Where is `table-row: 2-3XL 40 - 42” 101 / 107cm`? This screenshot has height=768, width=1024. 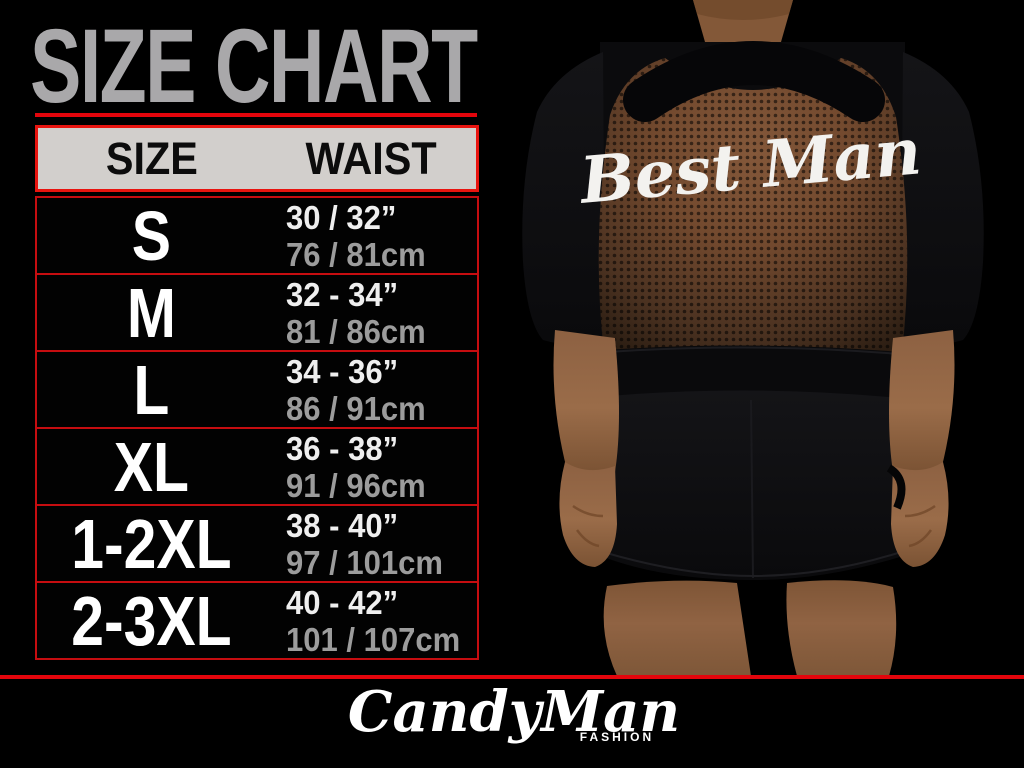 table-row: 2-3XL 40 - 42” 101 / 107cm is located at coordinates (257, 620).